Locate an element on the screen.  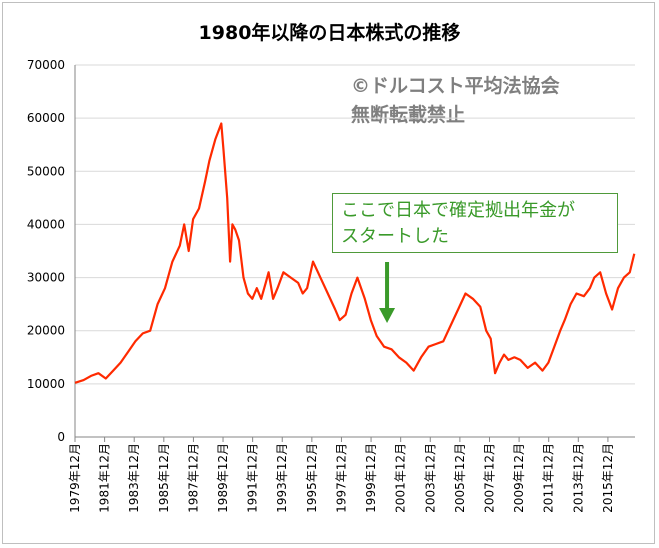
y-tick-label: 40000 is located at coordinates (46, 224).